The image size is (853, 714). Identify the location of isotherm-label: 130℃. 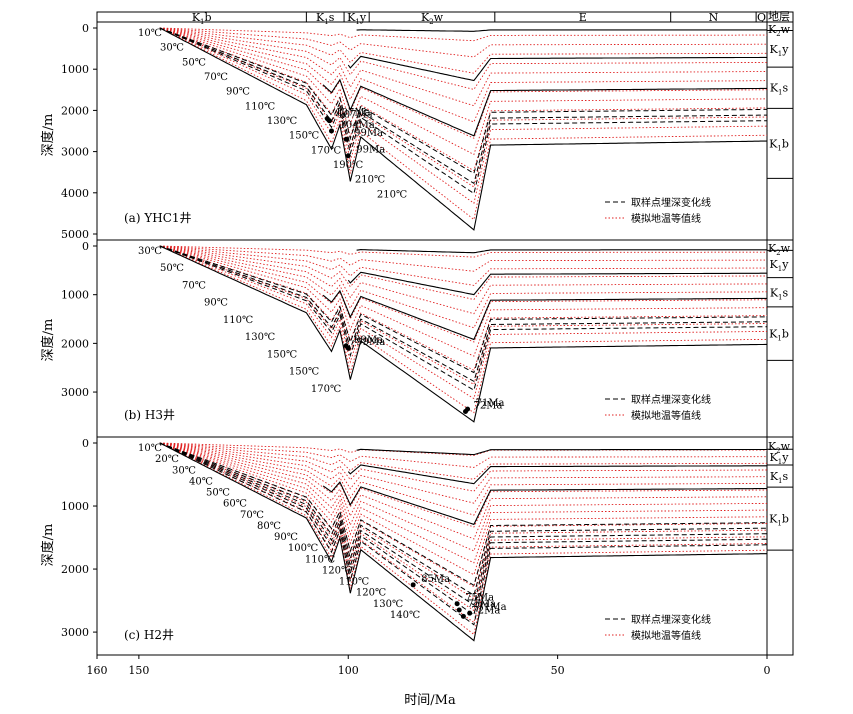
(388, 604).